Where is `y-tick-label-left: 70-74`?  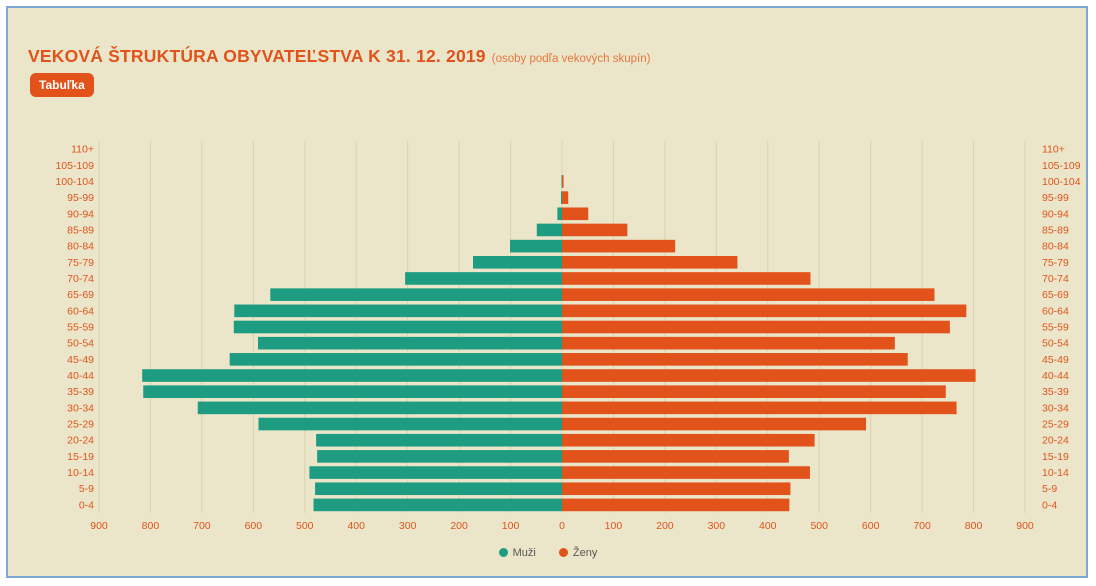
y-tick-label-left: 70-74 is located at coordinates (80, 279).